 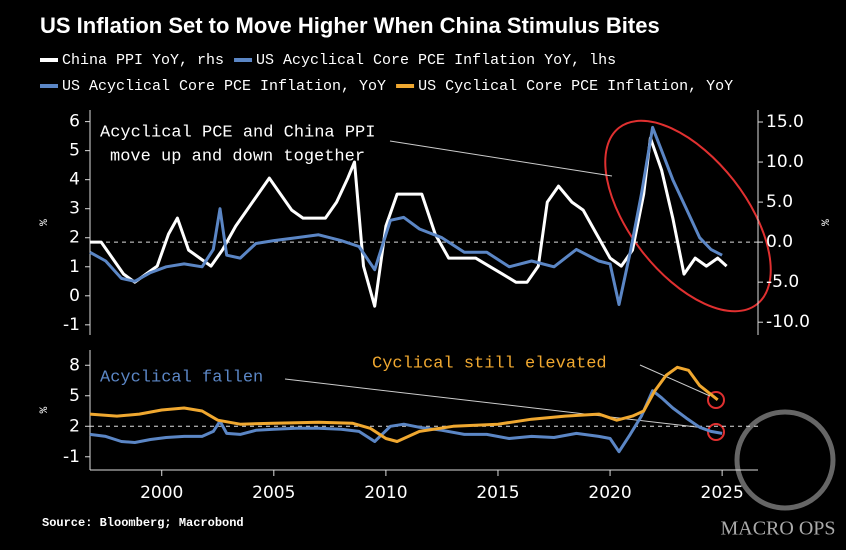 What do you see at coordinates (161, 493) in the screenshot?
I see `x-tick-label: 2000` at bounding box center [161, 493].